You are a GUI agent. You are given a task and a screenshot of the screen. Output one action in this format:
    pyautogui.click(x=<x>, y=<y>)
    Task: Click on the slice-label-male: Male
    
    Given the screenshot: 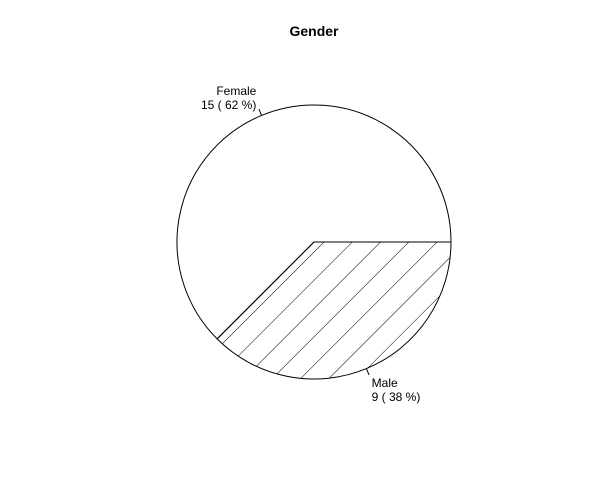 What is the action you would take?
    pyautogui.click(x=385, y=383)
    